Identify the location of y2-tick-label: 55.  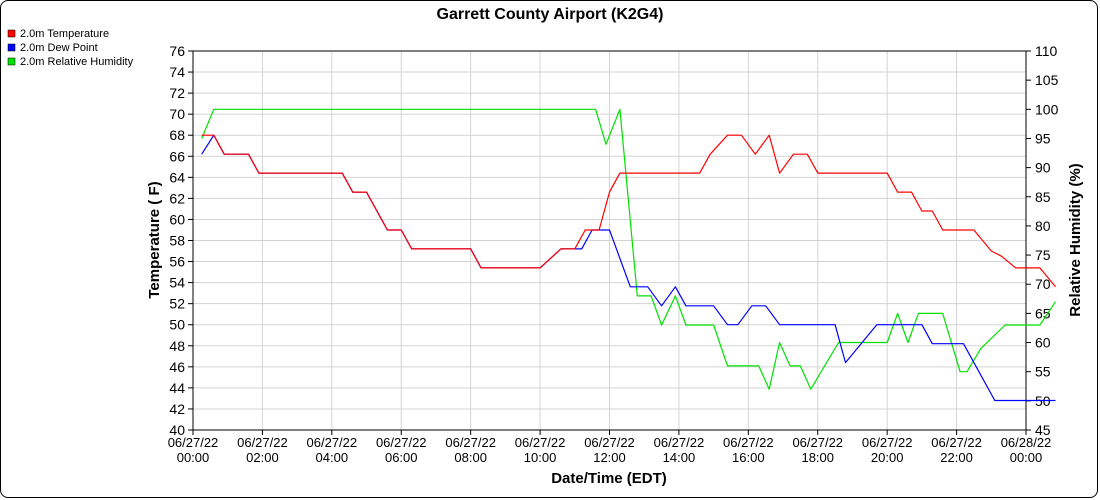
(1043, 372).